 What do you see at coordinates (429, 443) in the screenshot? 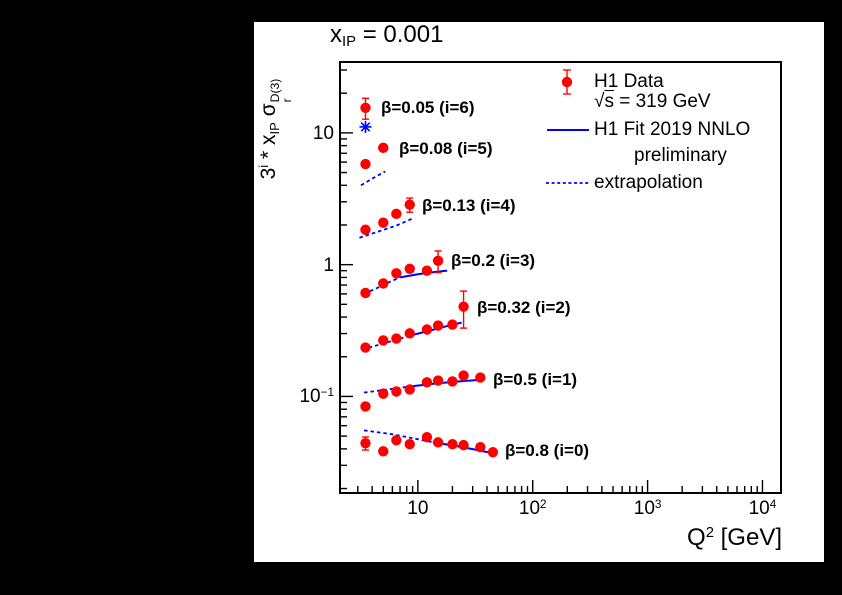
I see `series-beta-0.8` at bounding box center [429, 443].